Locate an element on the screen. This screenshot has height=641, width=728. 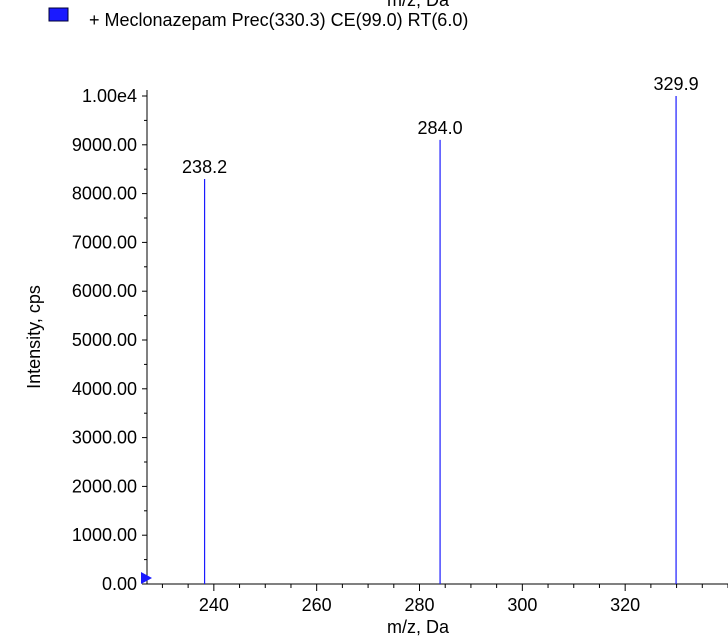
peak-label: 284.0 is located at coordinates (440, 128).